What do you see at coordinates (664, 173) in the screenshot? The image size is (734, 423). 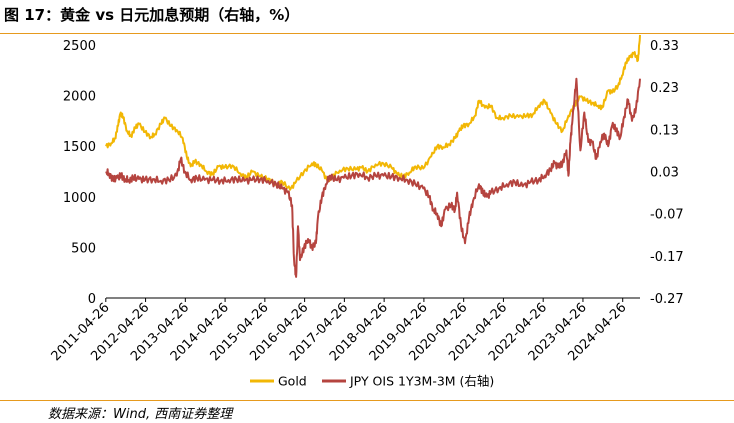 I see `y-right-tick-label: 0.03` at bounding box center [664, 173].